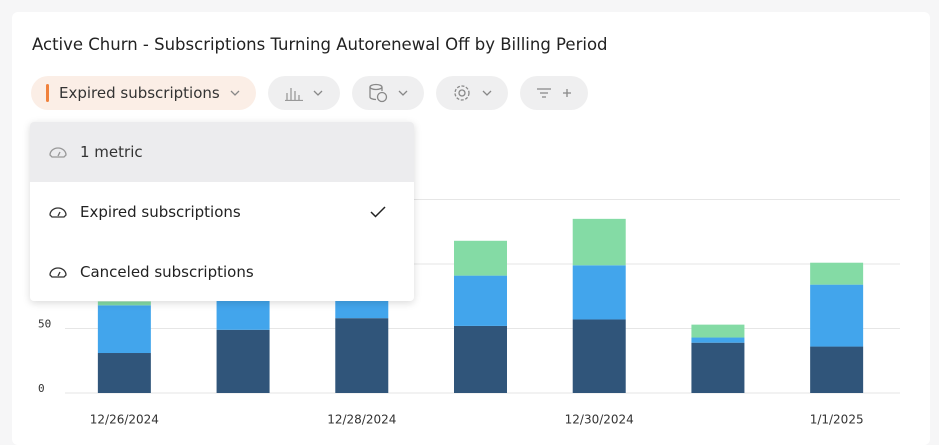 The image size is (939, 445). Describe the element at coordinates (139, 93) in the screenshot. I see `metric-label: Expired subscriptions` at that location.